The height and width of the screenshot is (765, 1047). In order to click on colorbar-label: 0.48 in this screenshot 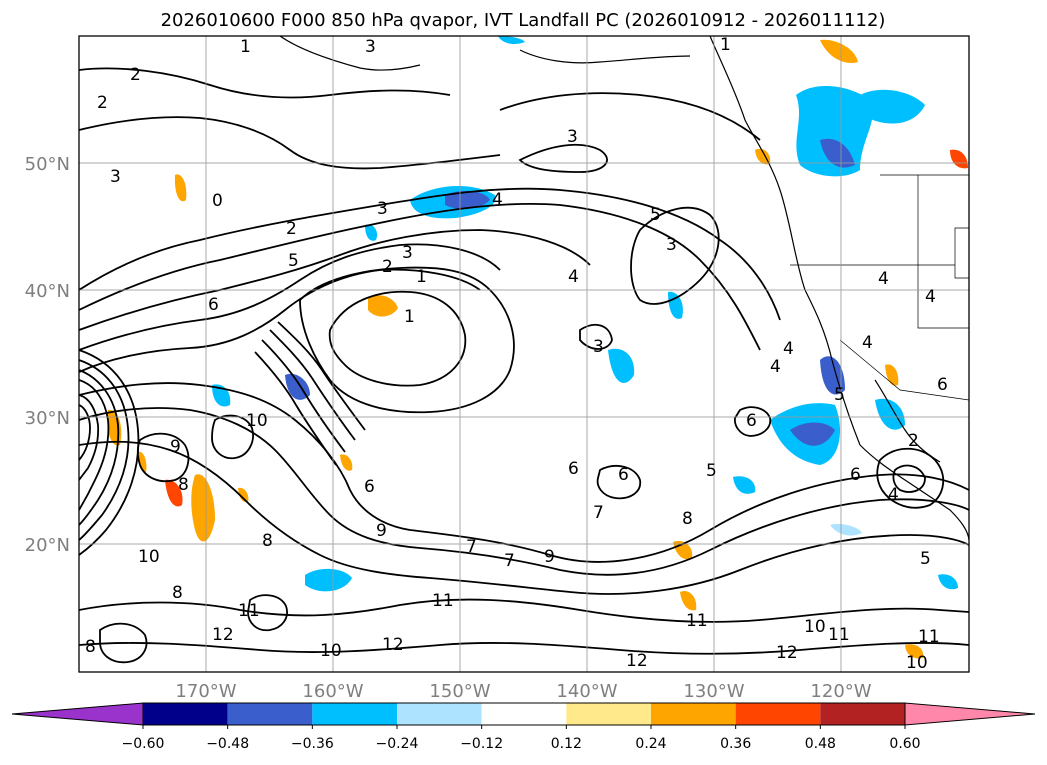, I will do `click(820, 744)`.